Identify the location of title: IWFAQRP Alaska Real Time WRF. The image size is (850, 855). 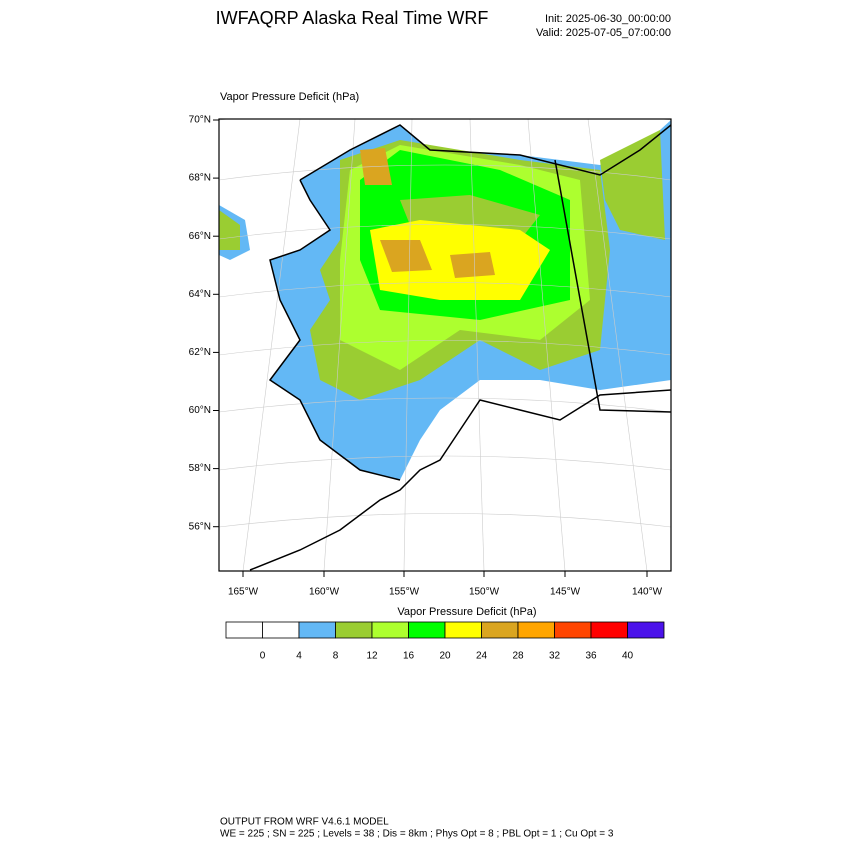
(352, 18).